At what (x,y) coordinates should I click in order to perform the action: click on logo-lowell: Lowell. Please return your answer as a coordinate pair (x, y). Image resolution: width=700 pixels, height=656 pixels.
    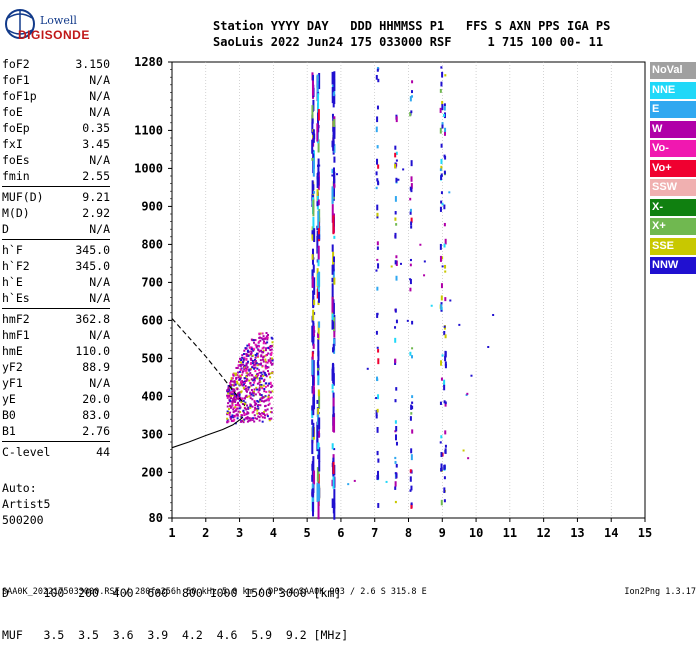
    Looking at the image, I should click on (58, 20).